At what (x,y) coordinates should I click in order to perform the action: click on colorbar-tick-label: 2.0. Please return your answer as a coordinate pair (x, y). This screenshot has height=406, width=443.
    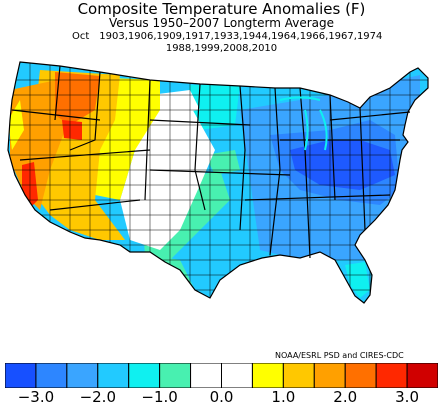
    Looking at the image, I should click on (345, 397).